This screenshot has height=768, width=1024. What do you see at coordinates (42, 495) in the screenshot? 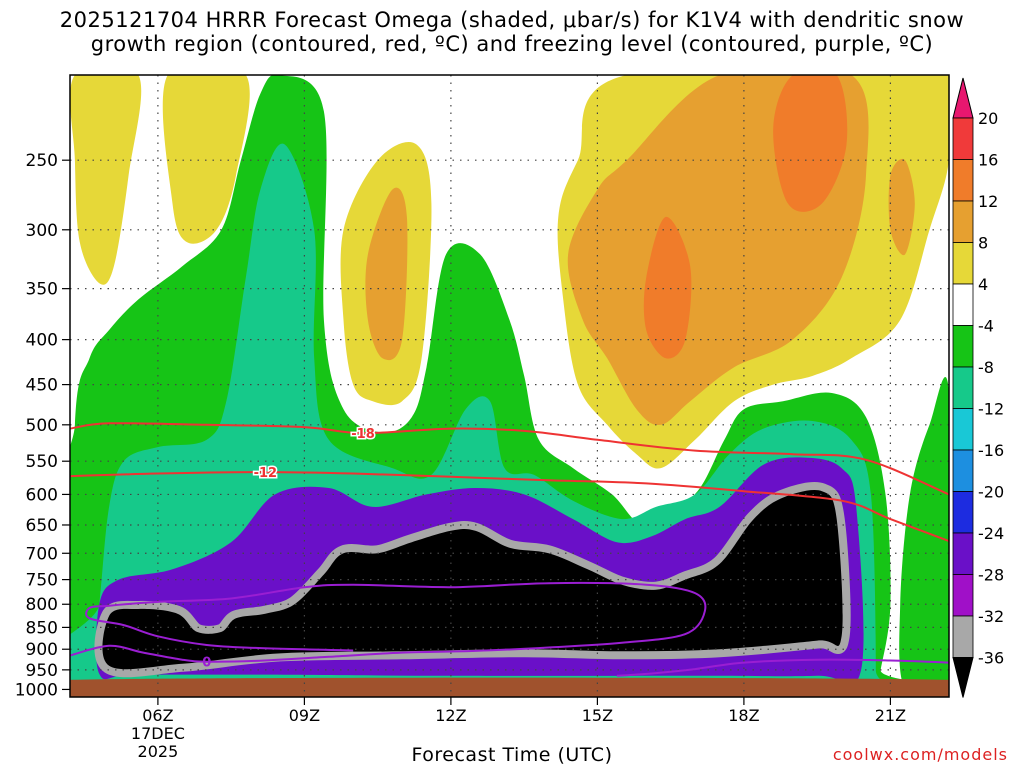
I see `y-tick-label: 600` at bounding box center [42, 495].